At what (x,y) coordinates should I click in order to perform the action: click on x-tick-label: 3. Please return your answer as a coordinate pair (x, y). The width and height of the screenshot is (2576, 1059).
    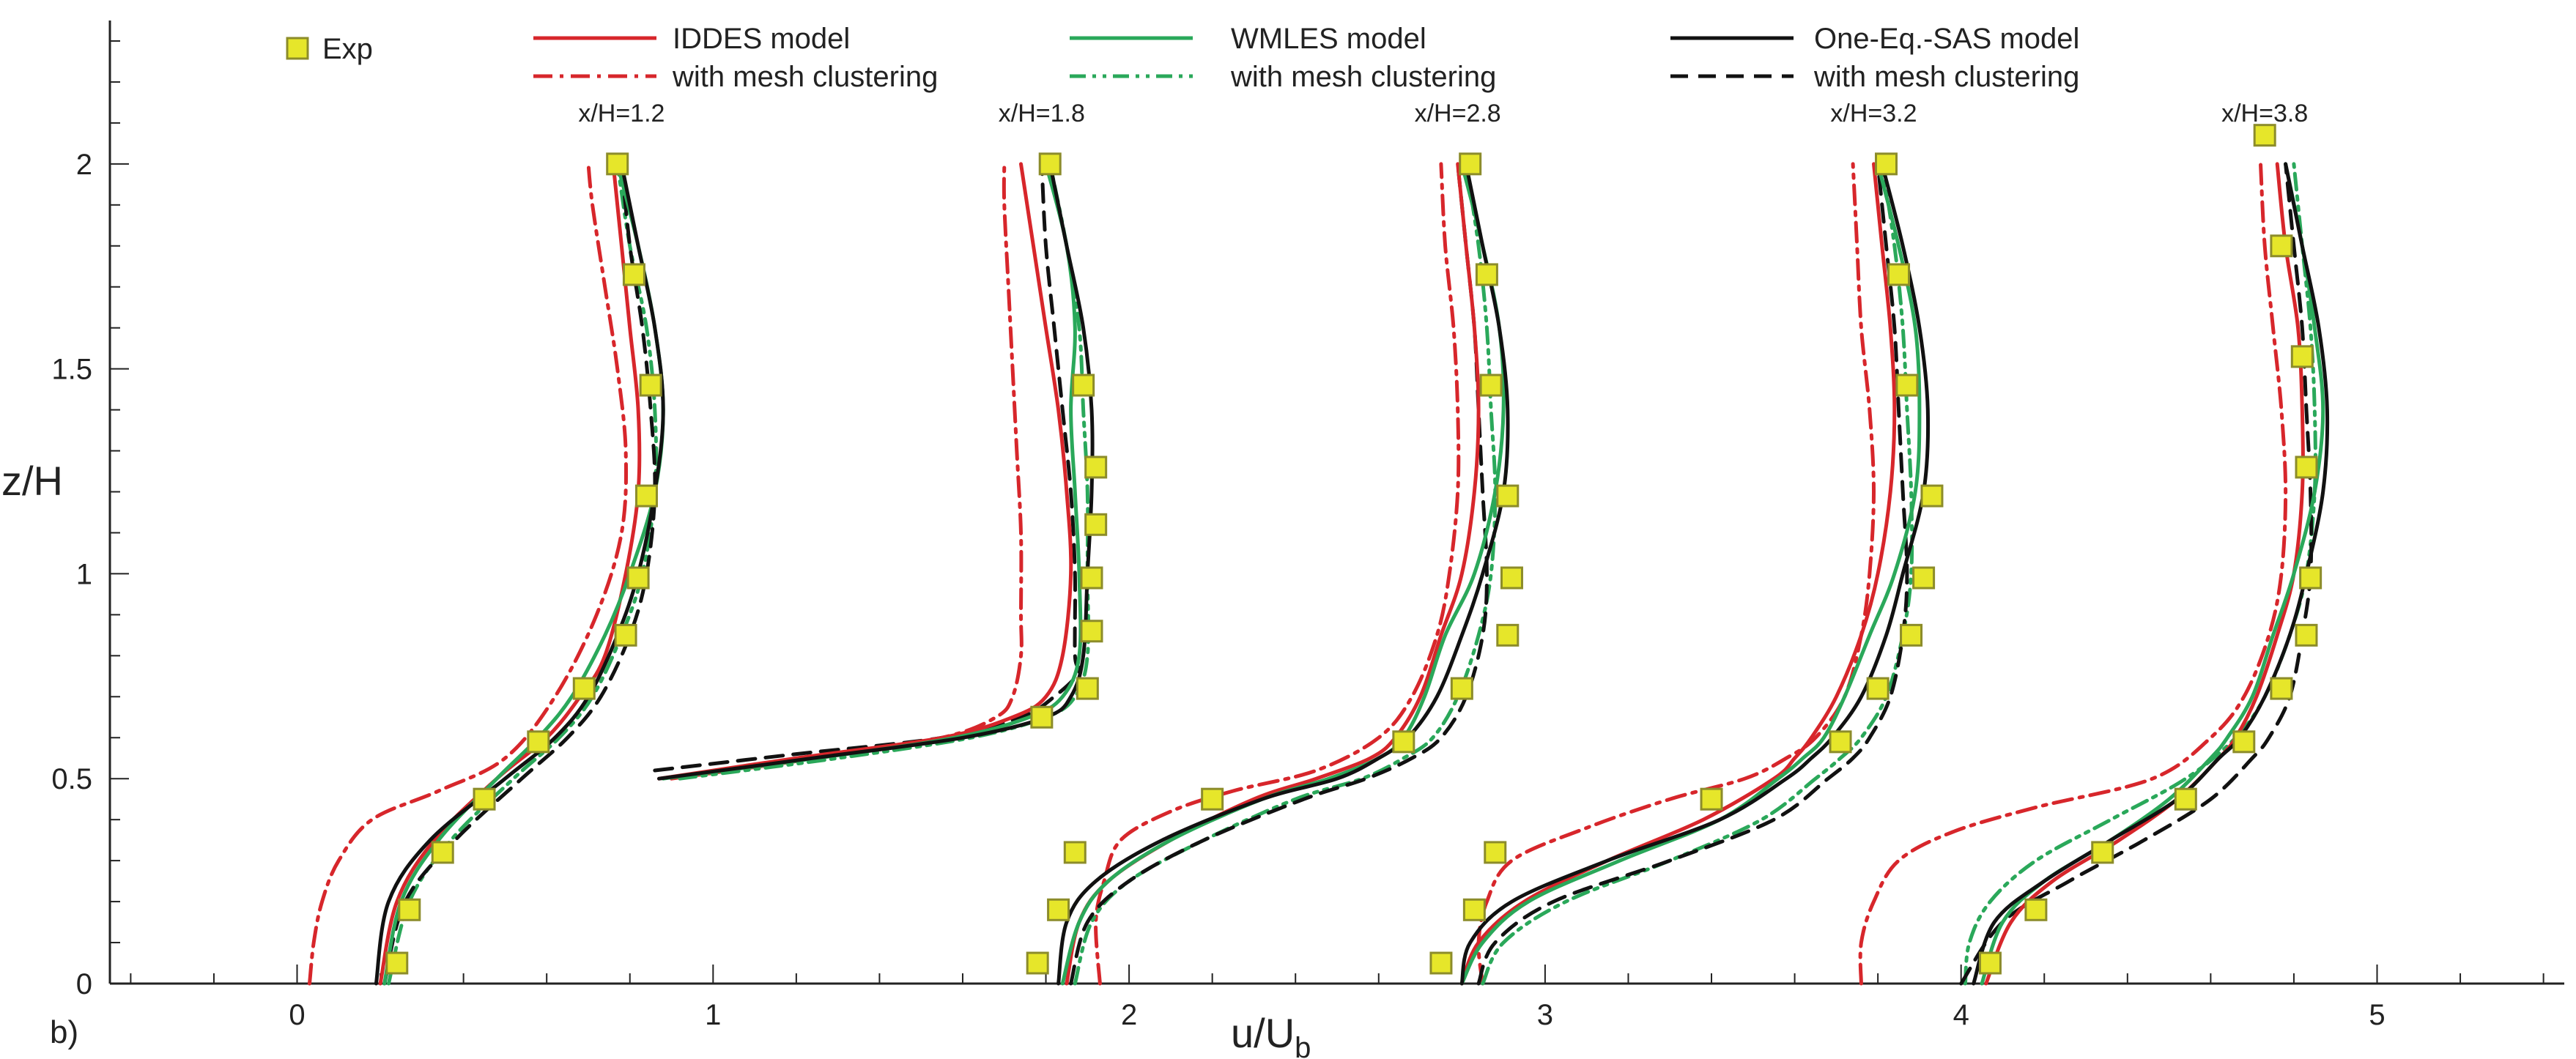
    Looking at the image, I should click on (1545, 1015).